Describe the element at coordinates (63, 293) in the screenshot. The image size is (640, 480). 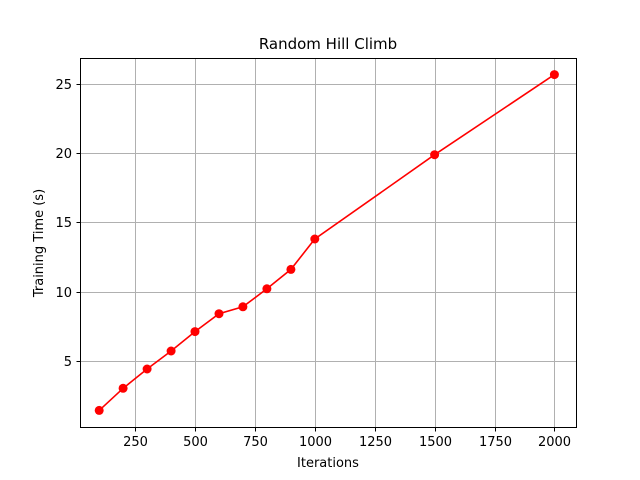
I see `y-tick-label: 10` at that location.